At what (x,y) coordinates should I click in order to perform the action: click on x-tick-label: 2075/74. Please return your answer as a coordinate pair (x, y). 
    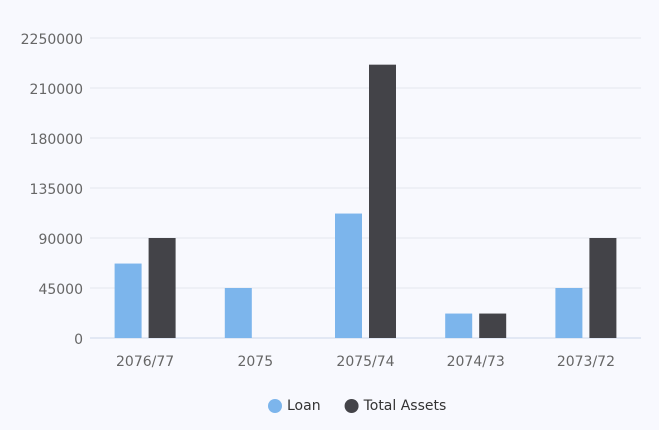
    Looking at the image, I should click on (365, 362).